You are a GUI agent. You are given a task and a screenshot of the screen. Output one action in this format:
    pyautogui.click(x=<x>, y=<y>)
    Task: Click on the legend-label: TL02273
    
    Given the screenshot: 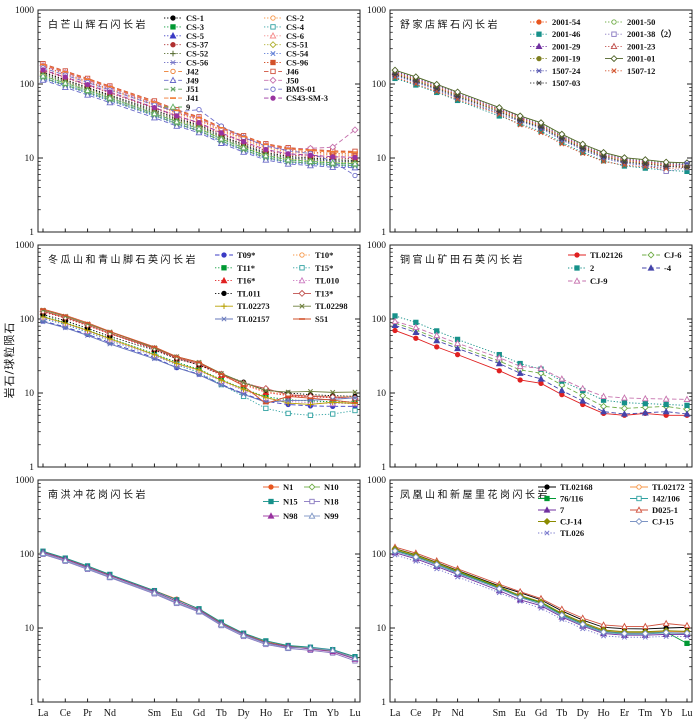 What is the action you would take?
    pyautogui.click(x=253, y=306)
    